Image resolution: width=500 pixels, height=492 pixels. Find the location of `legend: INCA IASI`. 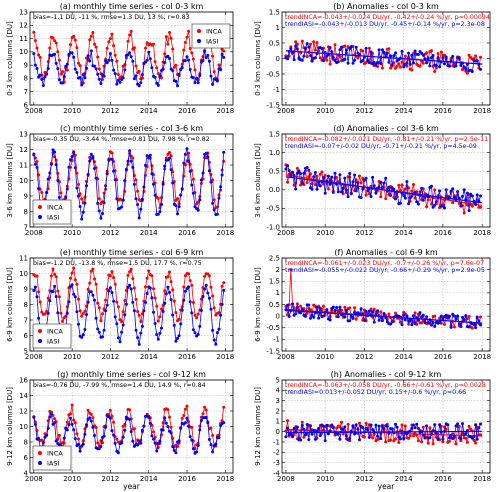

legend: INCA IASI is located at coordinates (211, 36).